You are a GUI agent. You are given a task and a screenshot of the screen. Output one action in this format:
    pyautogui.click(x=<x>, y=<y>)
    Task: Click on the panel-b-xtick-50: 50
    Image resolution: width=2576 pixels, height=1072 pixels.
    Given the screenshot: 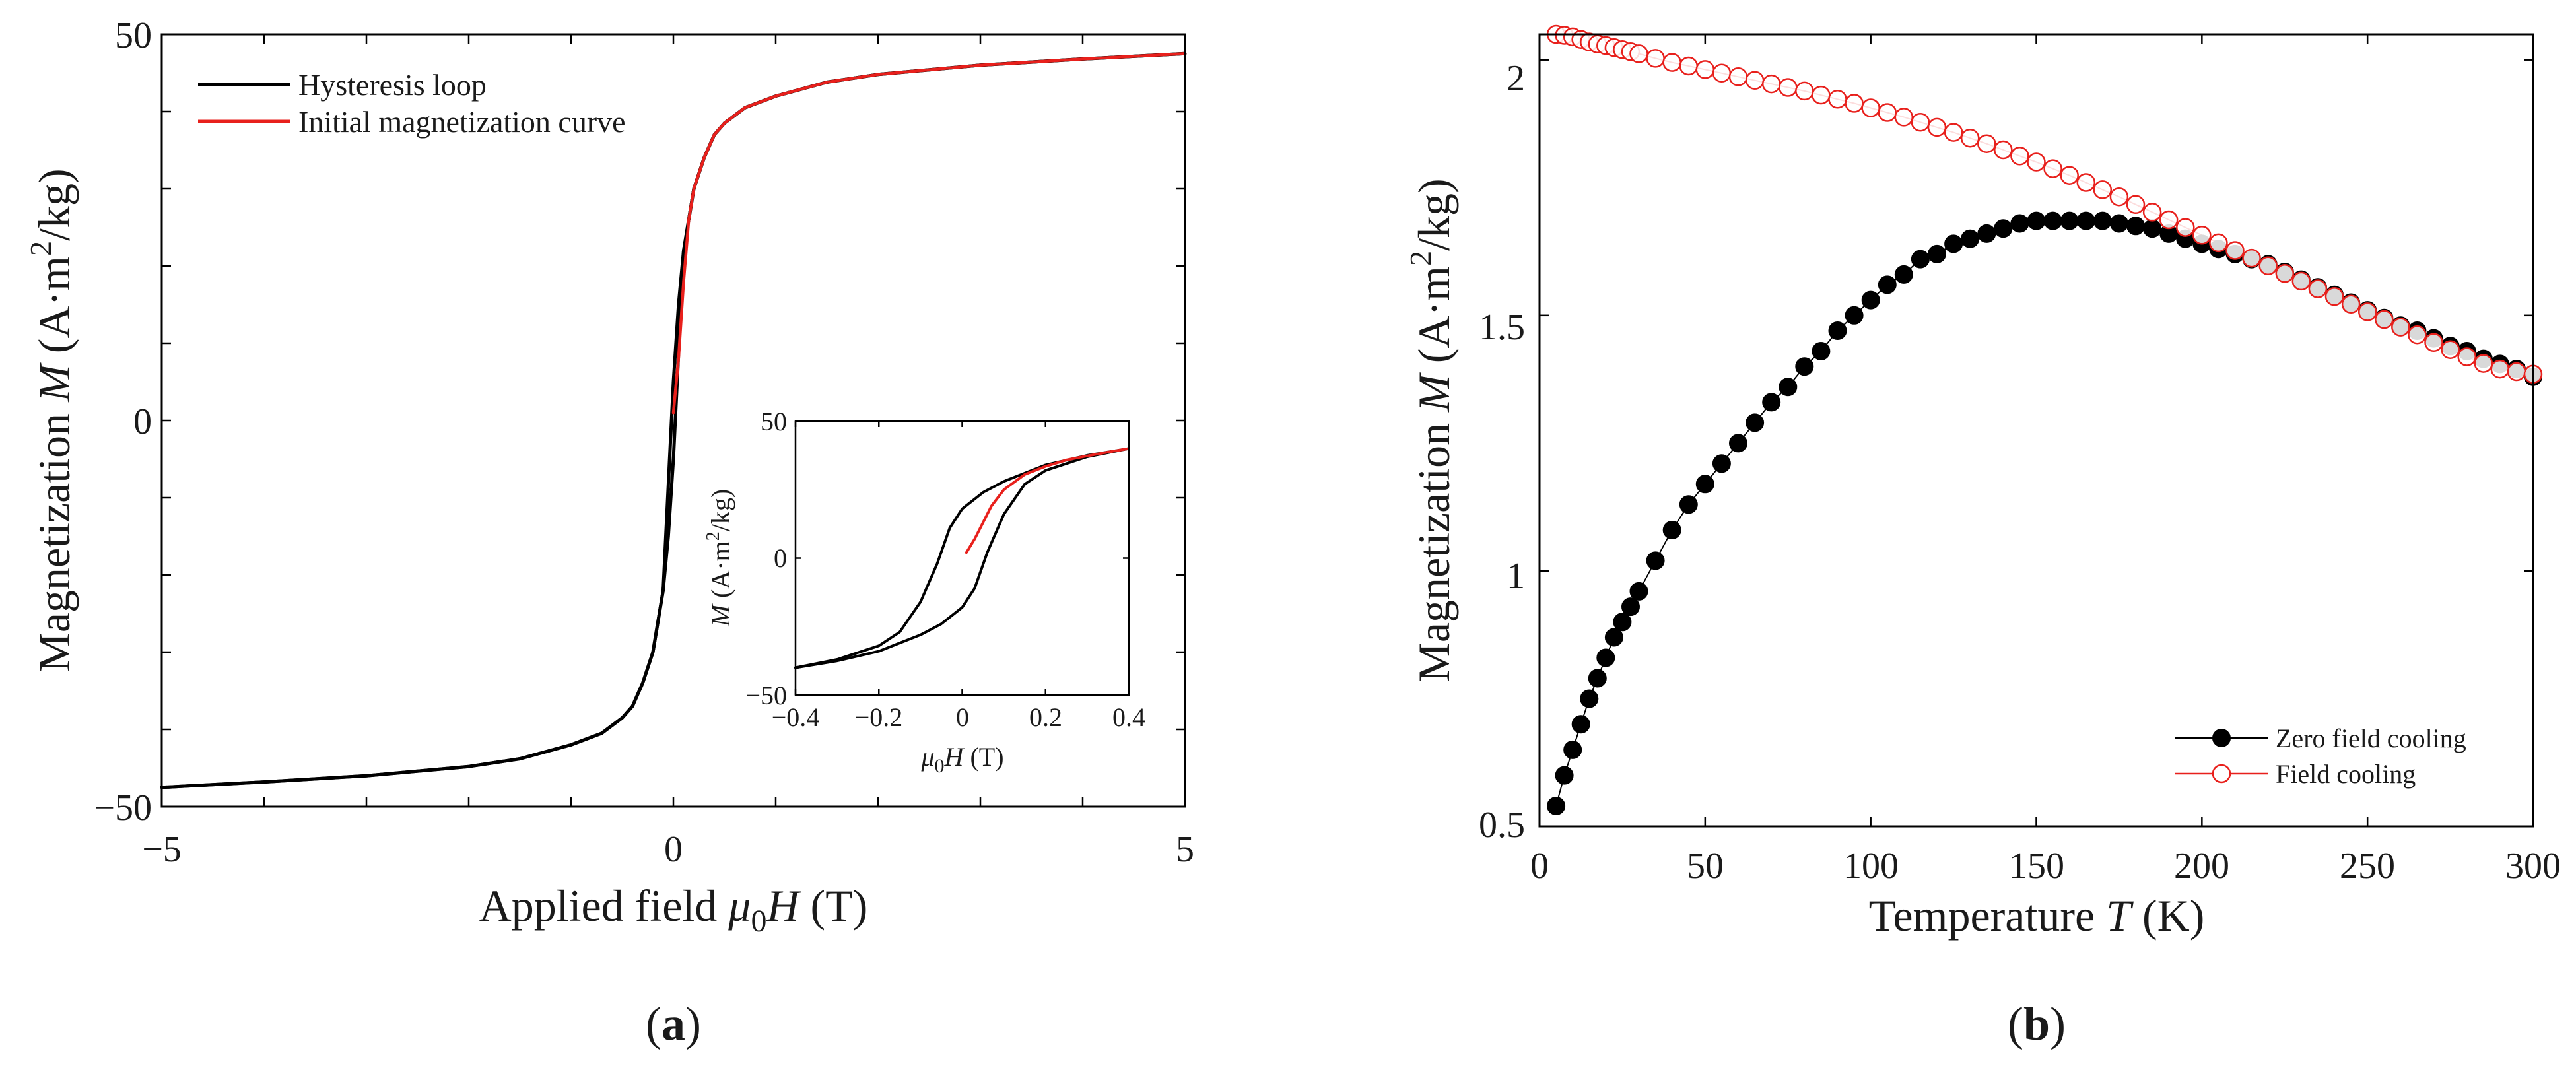 What is the action you would take?
    pyautogui.click(x=1706, y=866)
    